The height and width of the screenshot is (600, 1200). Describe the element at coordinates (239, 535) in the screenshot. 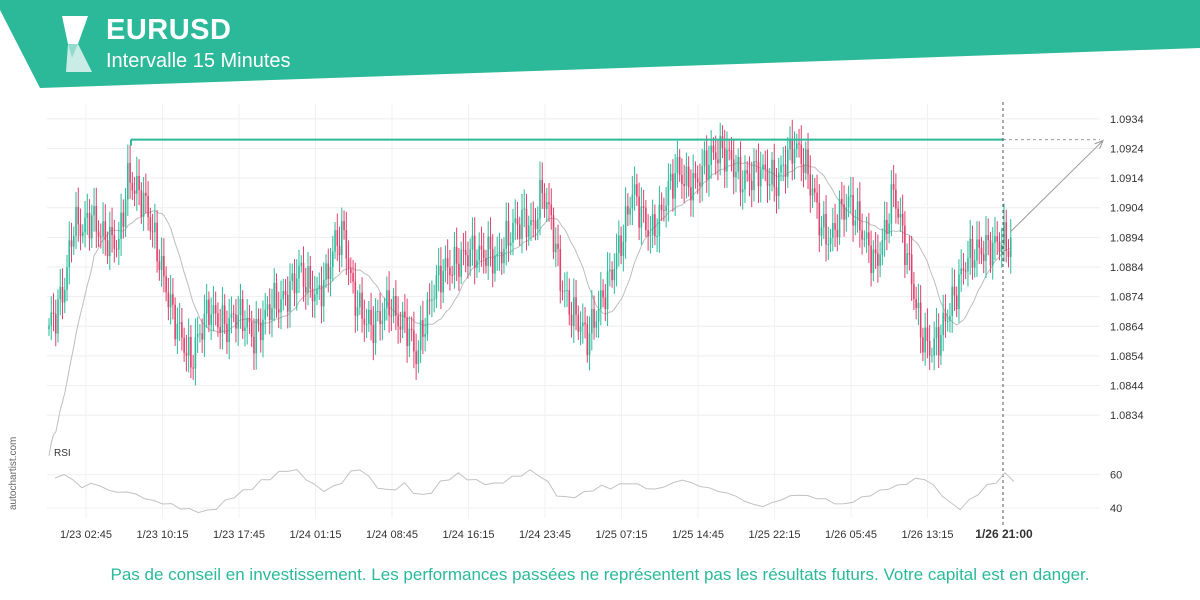

I see `time-tick-label: 1/23 17:45` at that location.